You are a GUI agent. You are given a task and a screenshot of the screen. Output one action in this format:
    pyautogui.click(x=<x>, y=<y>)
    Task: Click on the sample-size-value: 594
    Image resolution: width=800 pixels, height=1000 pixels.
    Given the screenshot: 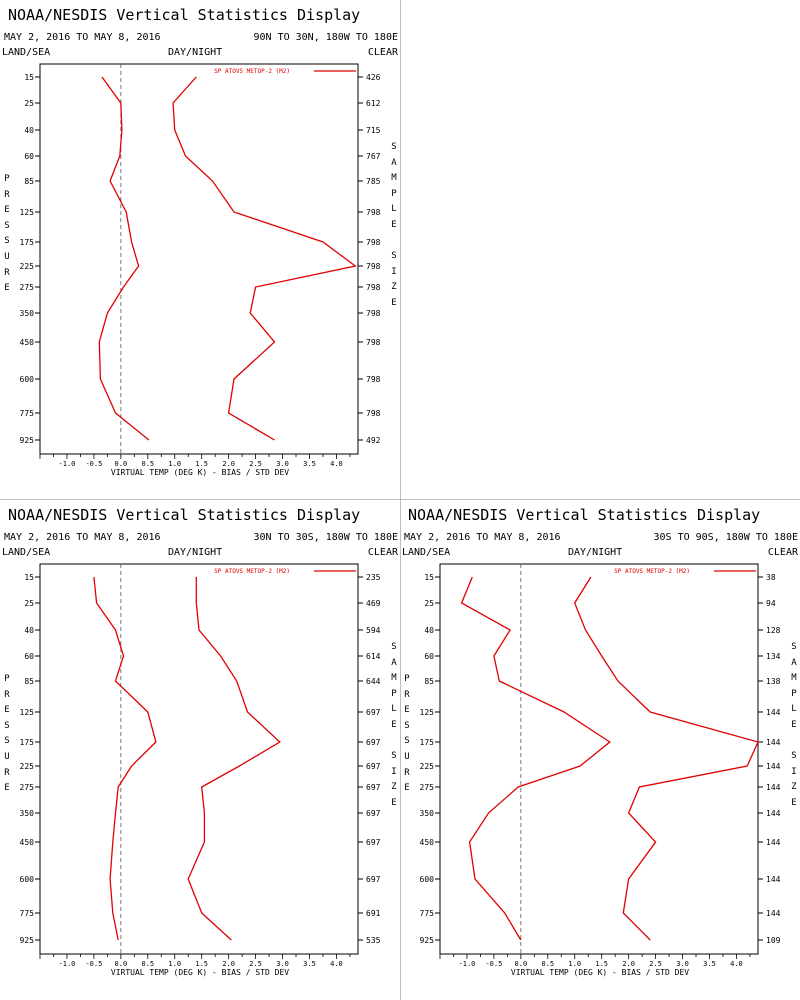 What is the action you would take?
    pyautogui.click(x=373, y=630)
    